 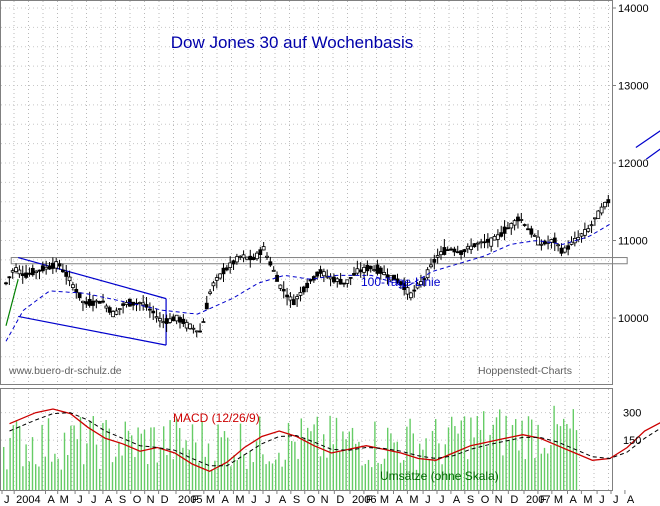 I want to click on month-tick-label: S, so click(x=122, y=500).